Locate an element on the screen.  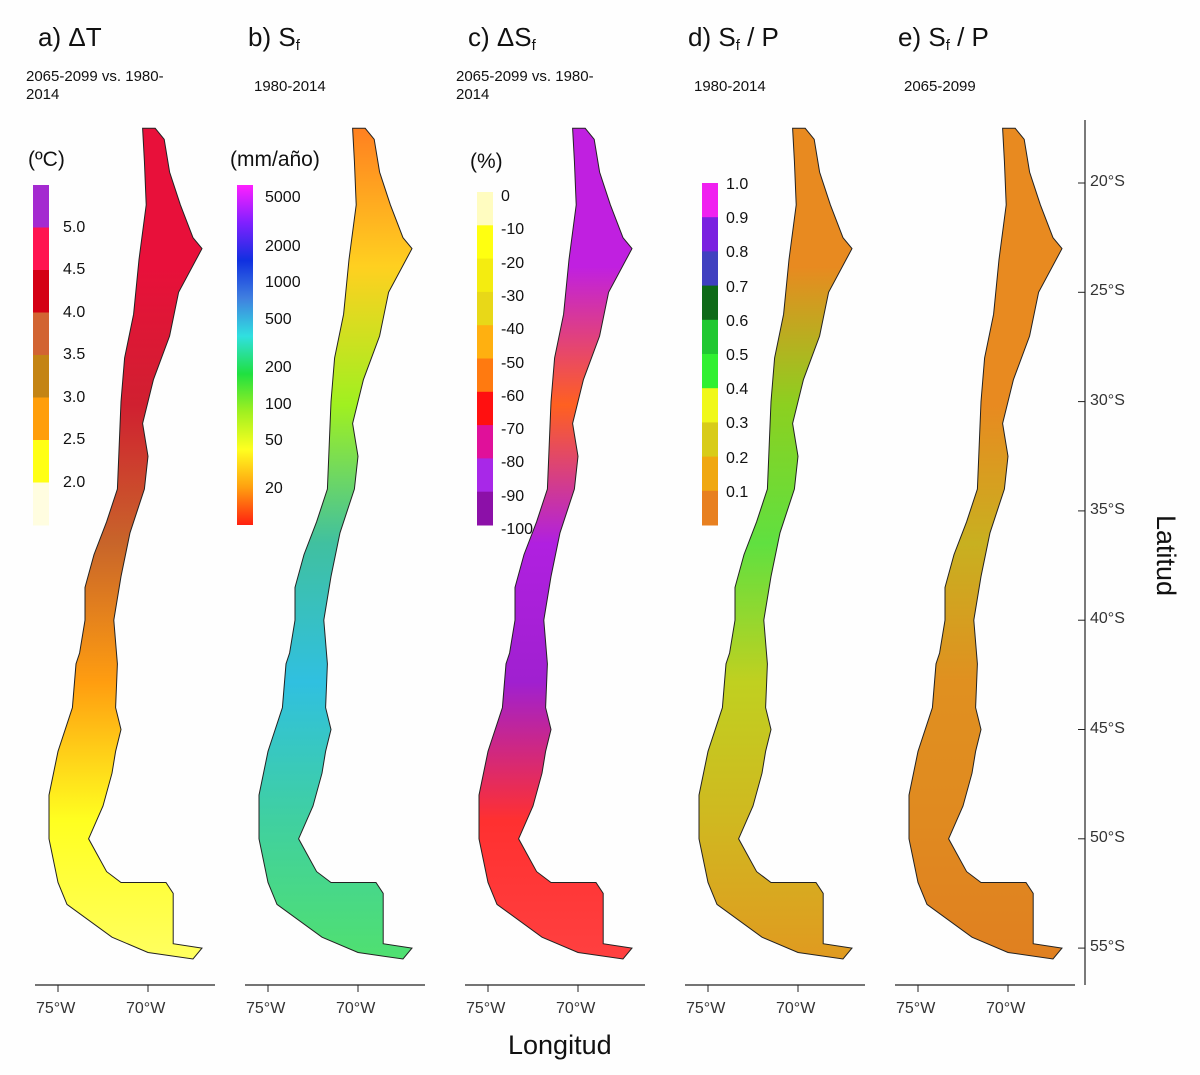
legend-label-c: -40 is located at coordinates (513, 330).